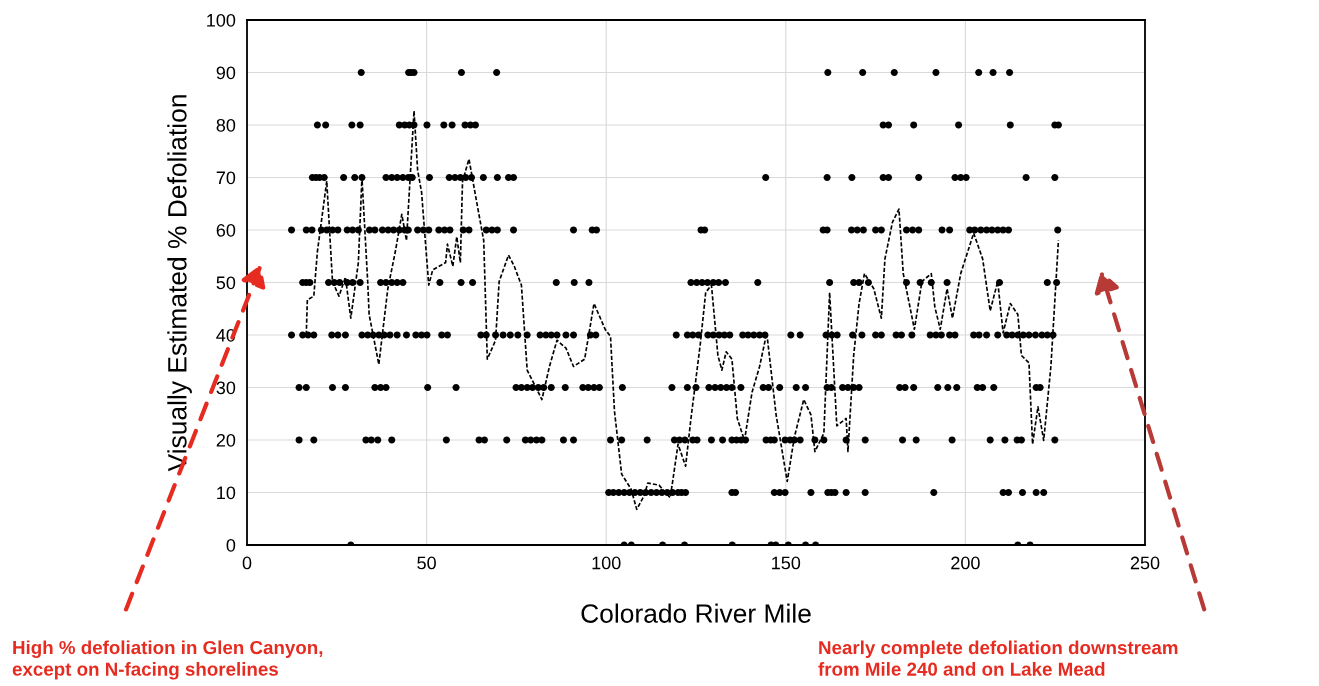 Image resolution: width=1319 pixels, height=686 pixels. Describe the element at coordinates (226, 73) in the screenshot. I see `y-tick-label: 90` at that location.